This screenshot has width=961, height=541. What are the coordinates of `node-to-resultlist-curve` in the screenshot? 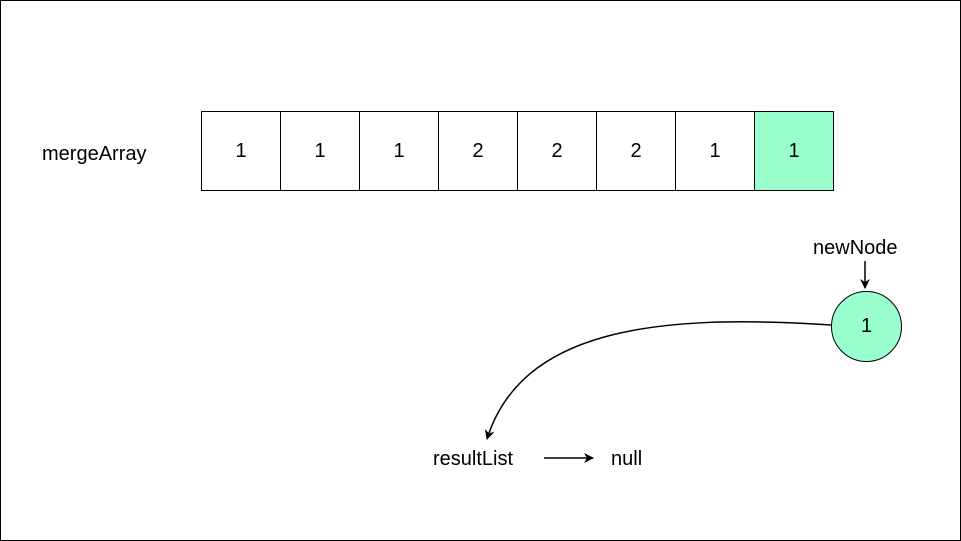 It's located at (658, 380).